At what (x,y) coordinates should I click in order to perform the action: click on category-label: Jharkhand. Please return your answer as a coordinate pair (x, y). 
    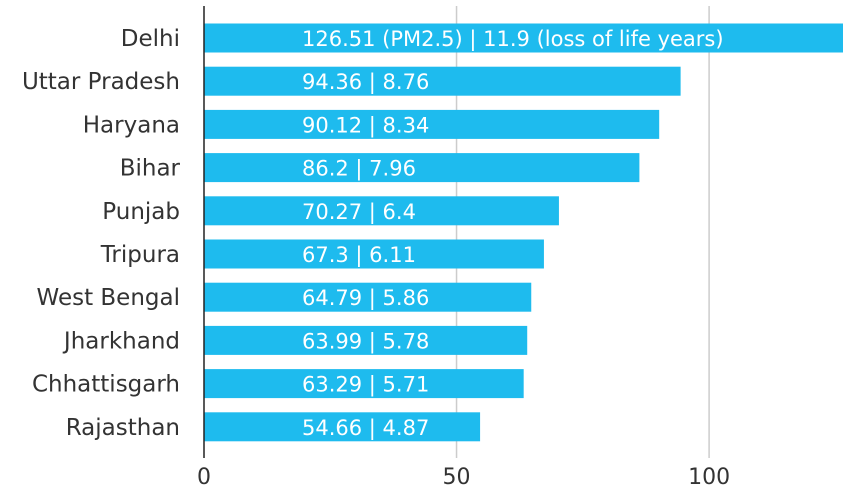
    Looking at the image, I should click on (121, 341).